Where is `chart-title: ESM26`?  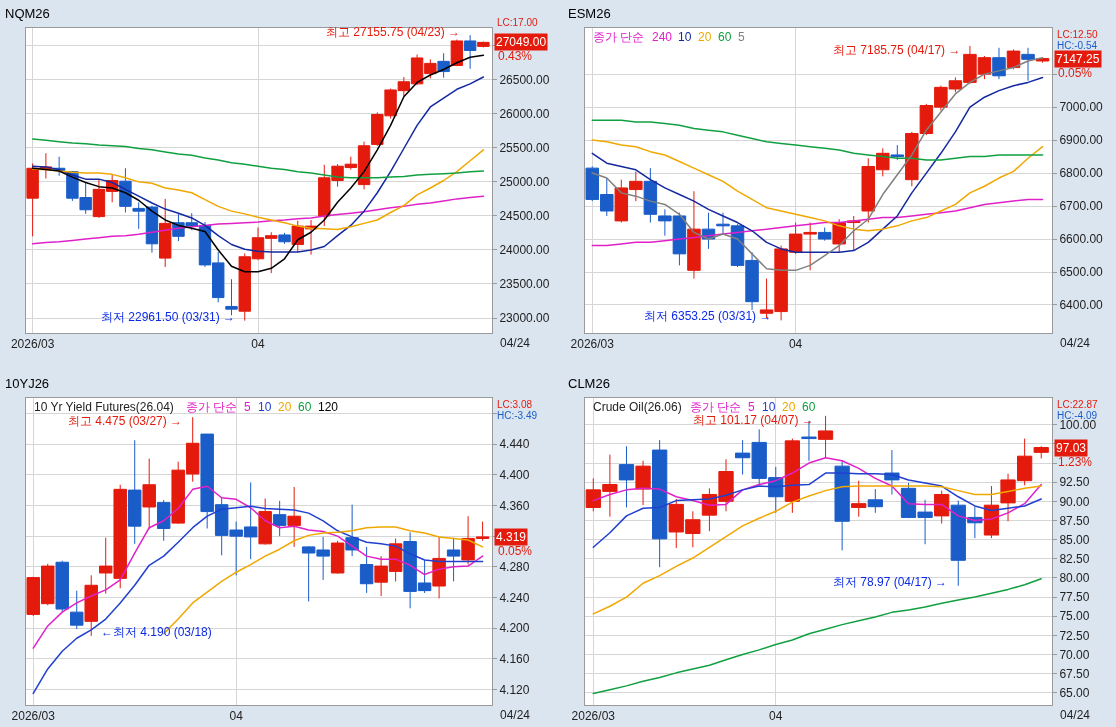
chart-title: ESM26 is located at coordinates (589, 13).